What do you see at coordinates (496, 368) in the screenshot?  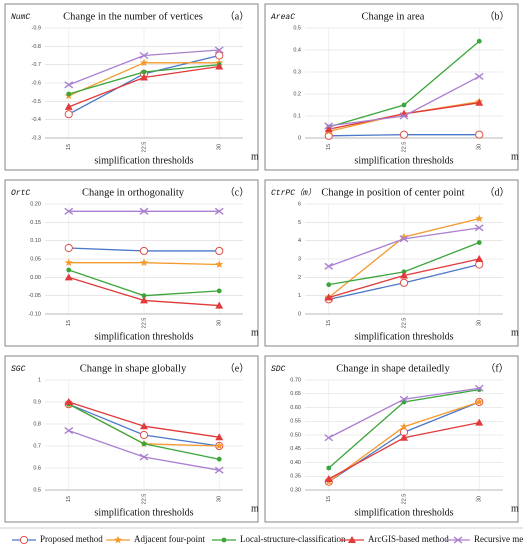 I see `panel-label: （f）` at bounding box center [496, 368].